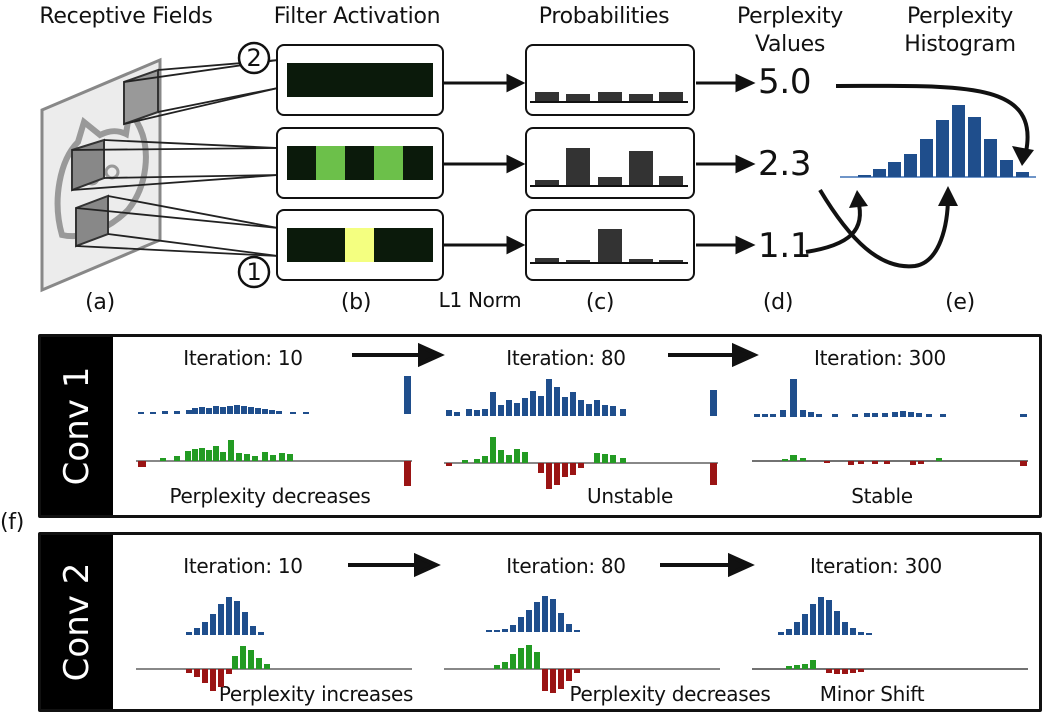 The width and height of the screenshot is (1048, 720). I want to click on filter-activation-title: Filter Activation, so click(357, 16).